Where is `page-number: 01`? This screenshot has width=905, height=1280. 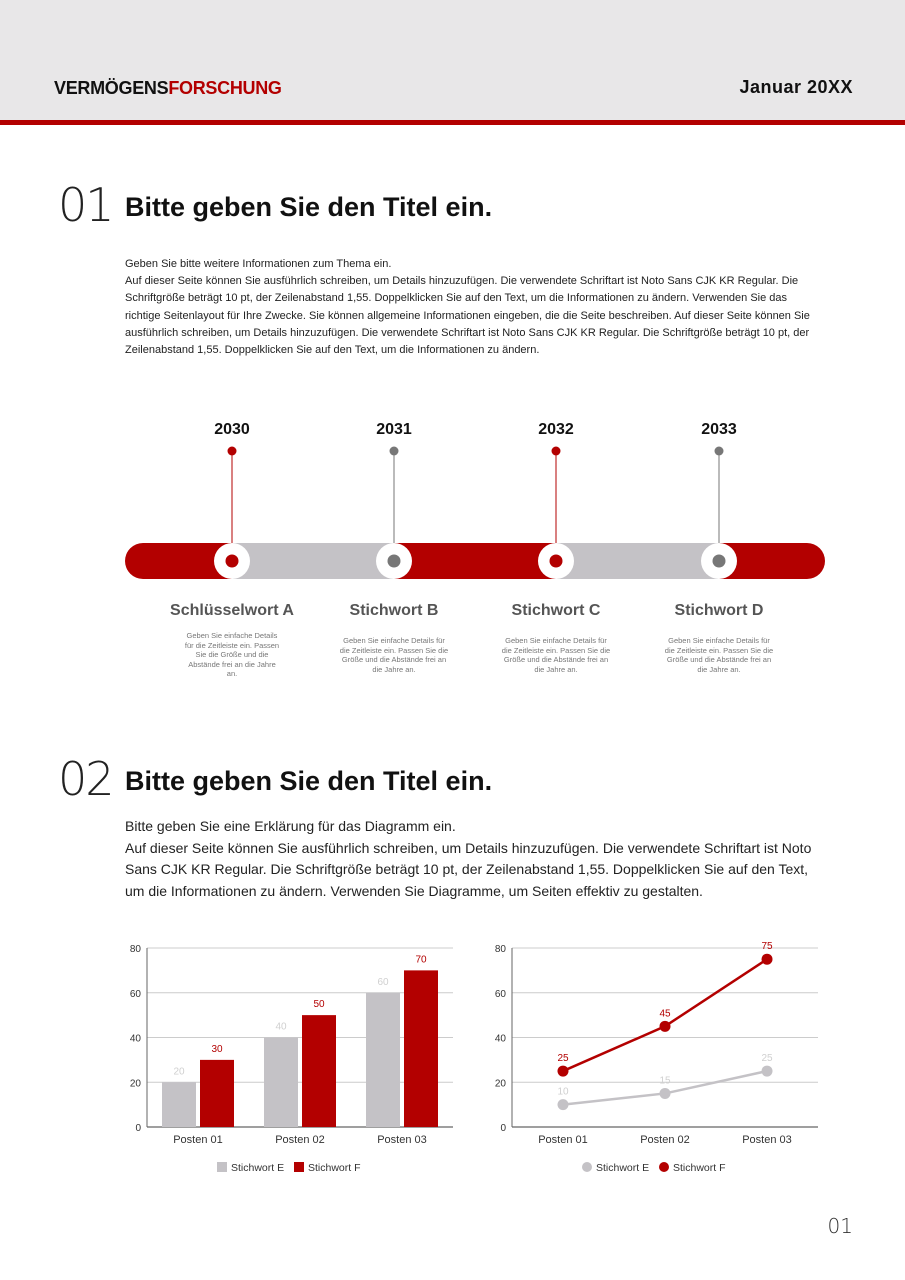
page-number: 01 is located at coordinates (840, 1226).